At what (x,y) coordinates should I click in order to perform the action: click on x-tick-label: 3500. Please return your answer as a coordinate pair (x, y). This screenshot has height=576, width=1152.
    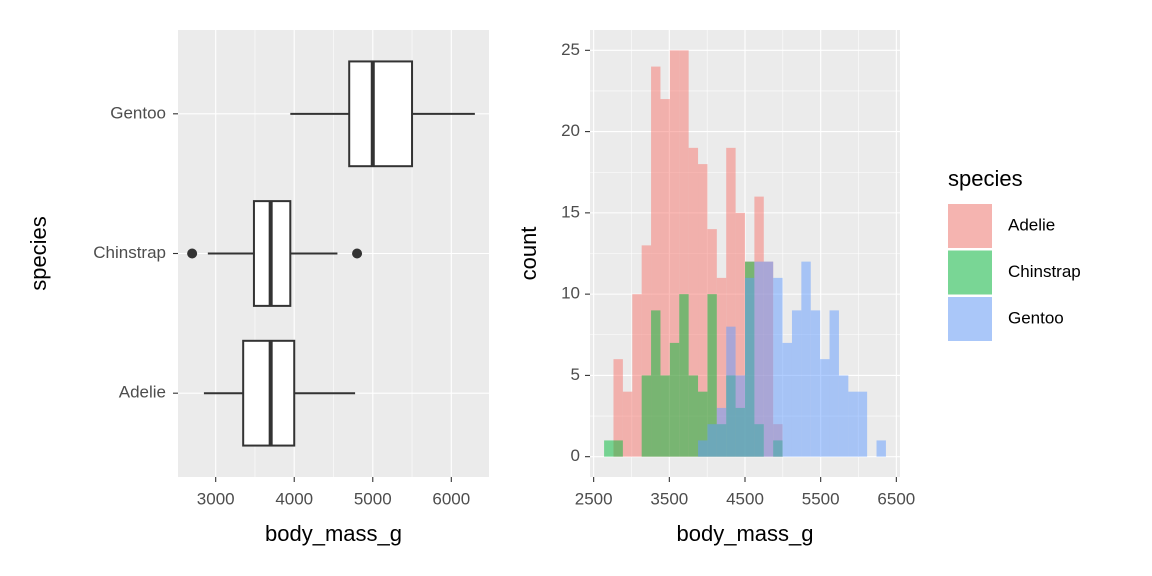
    Looking at the image, I should click on (669, 498).